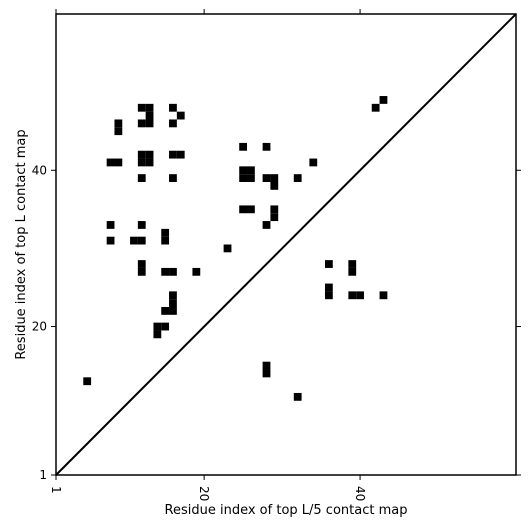 This screenshot has height=531, width=531. Describe the element at coordinates (286, 510) in the screenshot. I see `x-axis-label: Residue index of top L/5 contact map` at that location.